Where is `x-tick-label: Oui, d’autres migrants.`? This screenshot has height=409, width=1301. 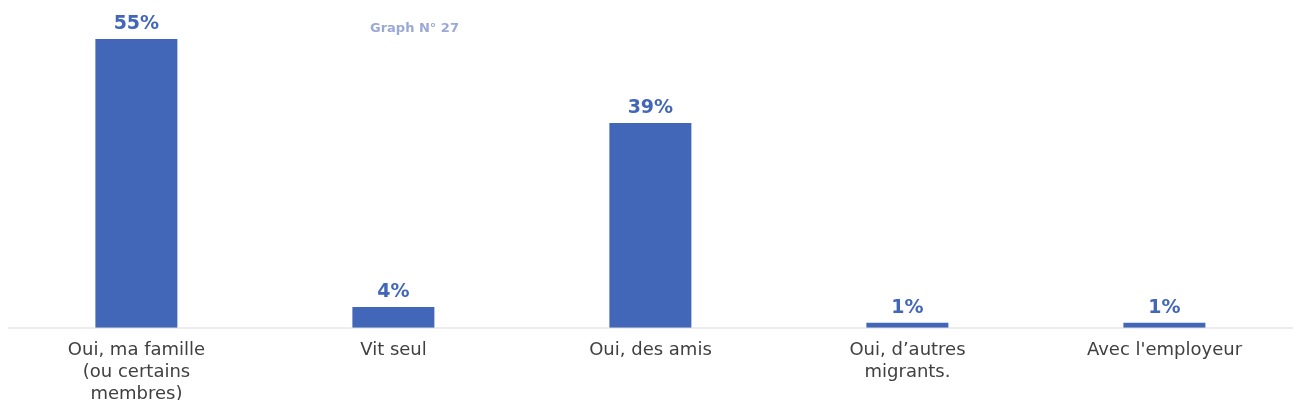
x-tick-label: Oui, d’autres migrants. is located at coordinates (907, 359).